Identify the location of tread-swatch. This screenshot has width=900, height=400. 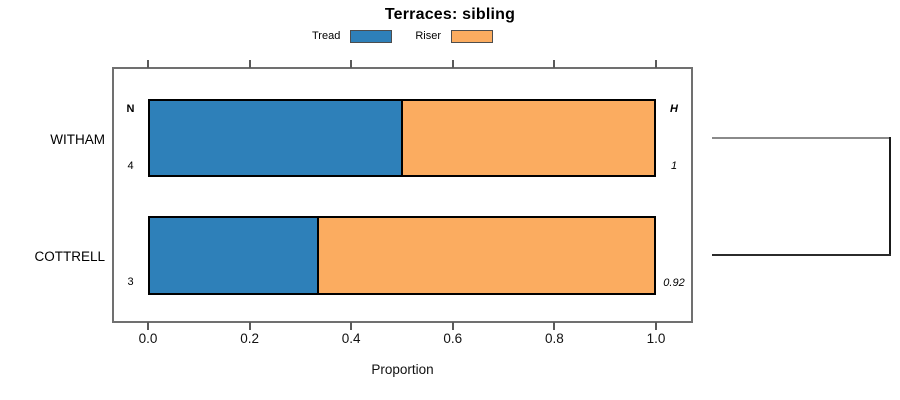
(371, 36).